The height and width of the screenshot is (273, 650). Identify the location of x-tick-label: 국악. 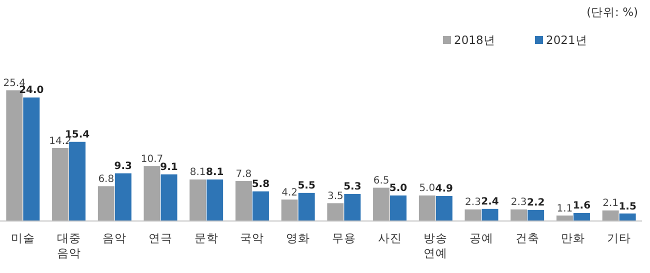
(252, 238).